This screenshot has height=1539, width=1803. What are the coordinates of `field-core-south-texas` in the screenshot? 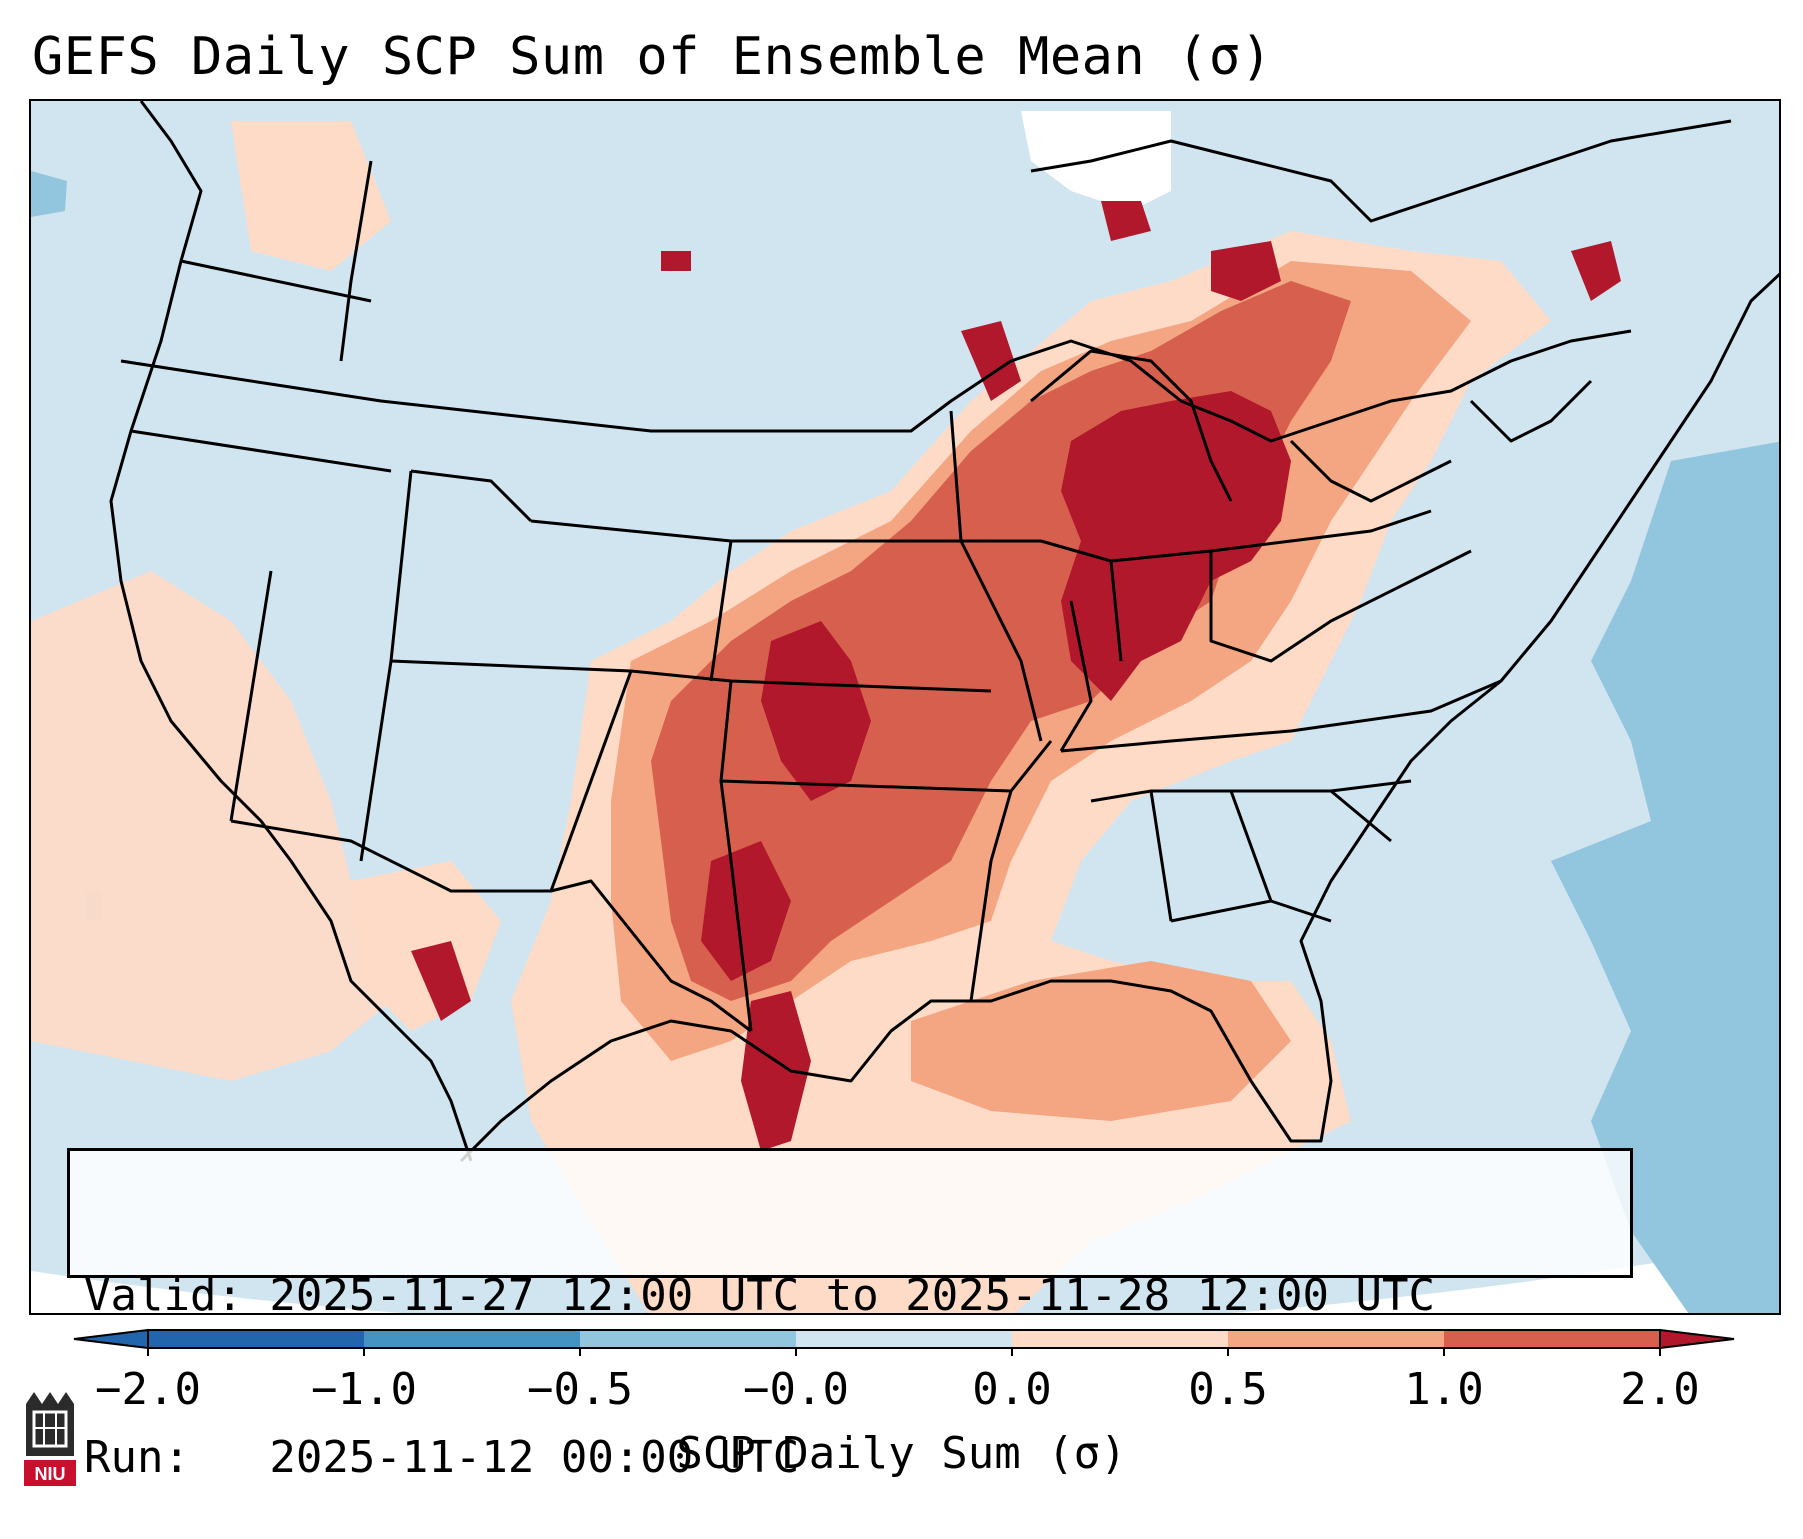 It's located at (776, 1071).